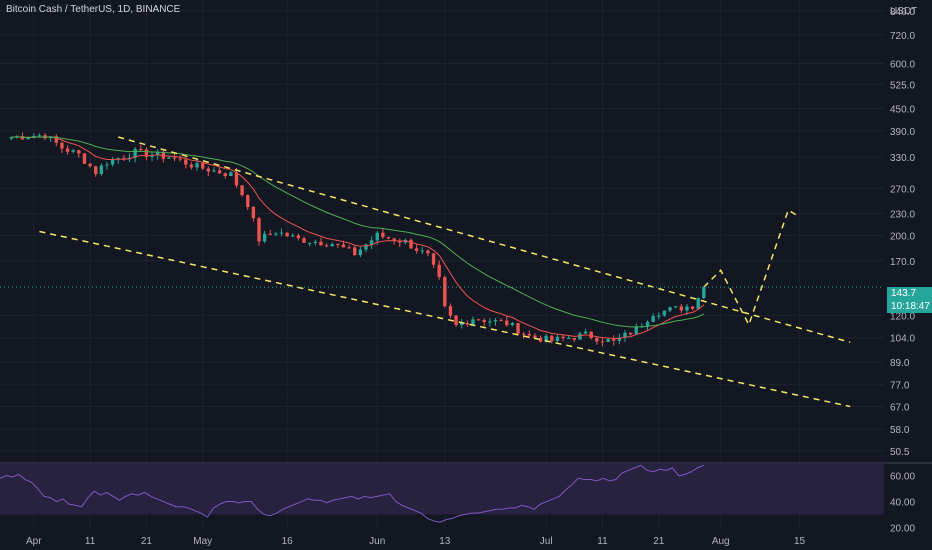  What do you see at coordinates (902, 36) in the screenshot?
I see `price-tick-label: 720.0` at bounding box center [902, 36].